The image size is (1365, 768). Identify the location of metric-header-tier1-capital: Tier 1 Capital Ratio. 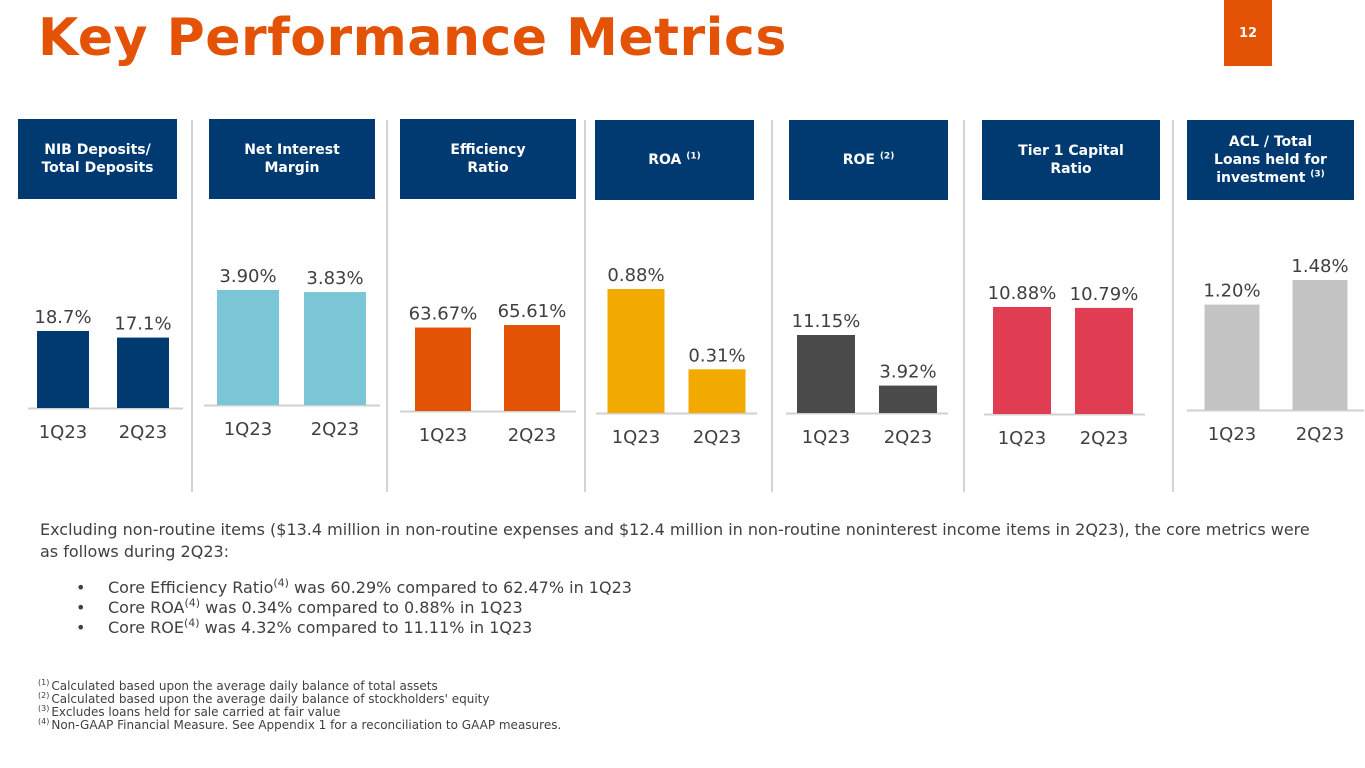
(1071, 160).